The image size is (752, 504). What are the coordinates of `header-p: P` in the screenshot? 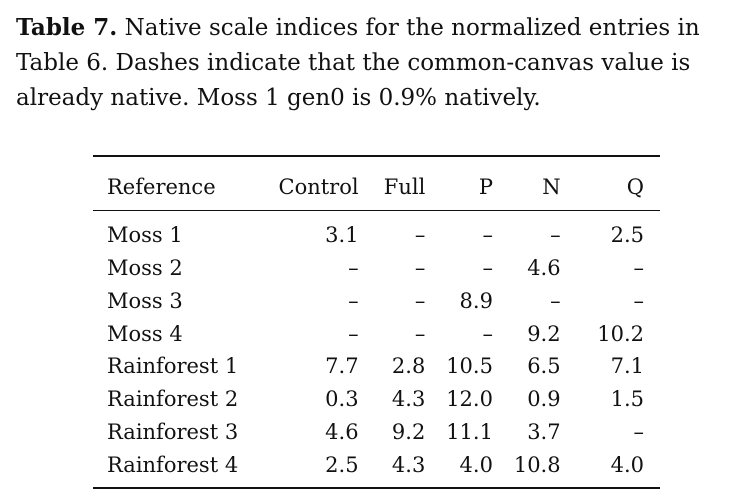 It's located at (485, 186).